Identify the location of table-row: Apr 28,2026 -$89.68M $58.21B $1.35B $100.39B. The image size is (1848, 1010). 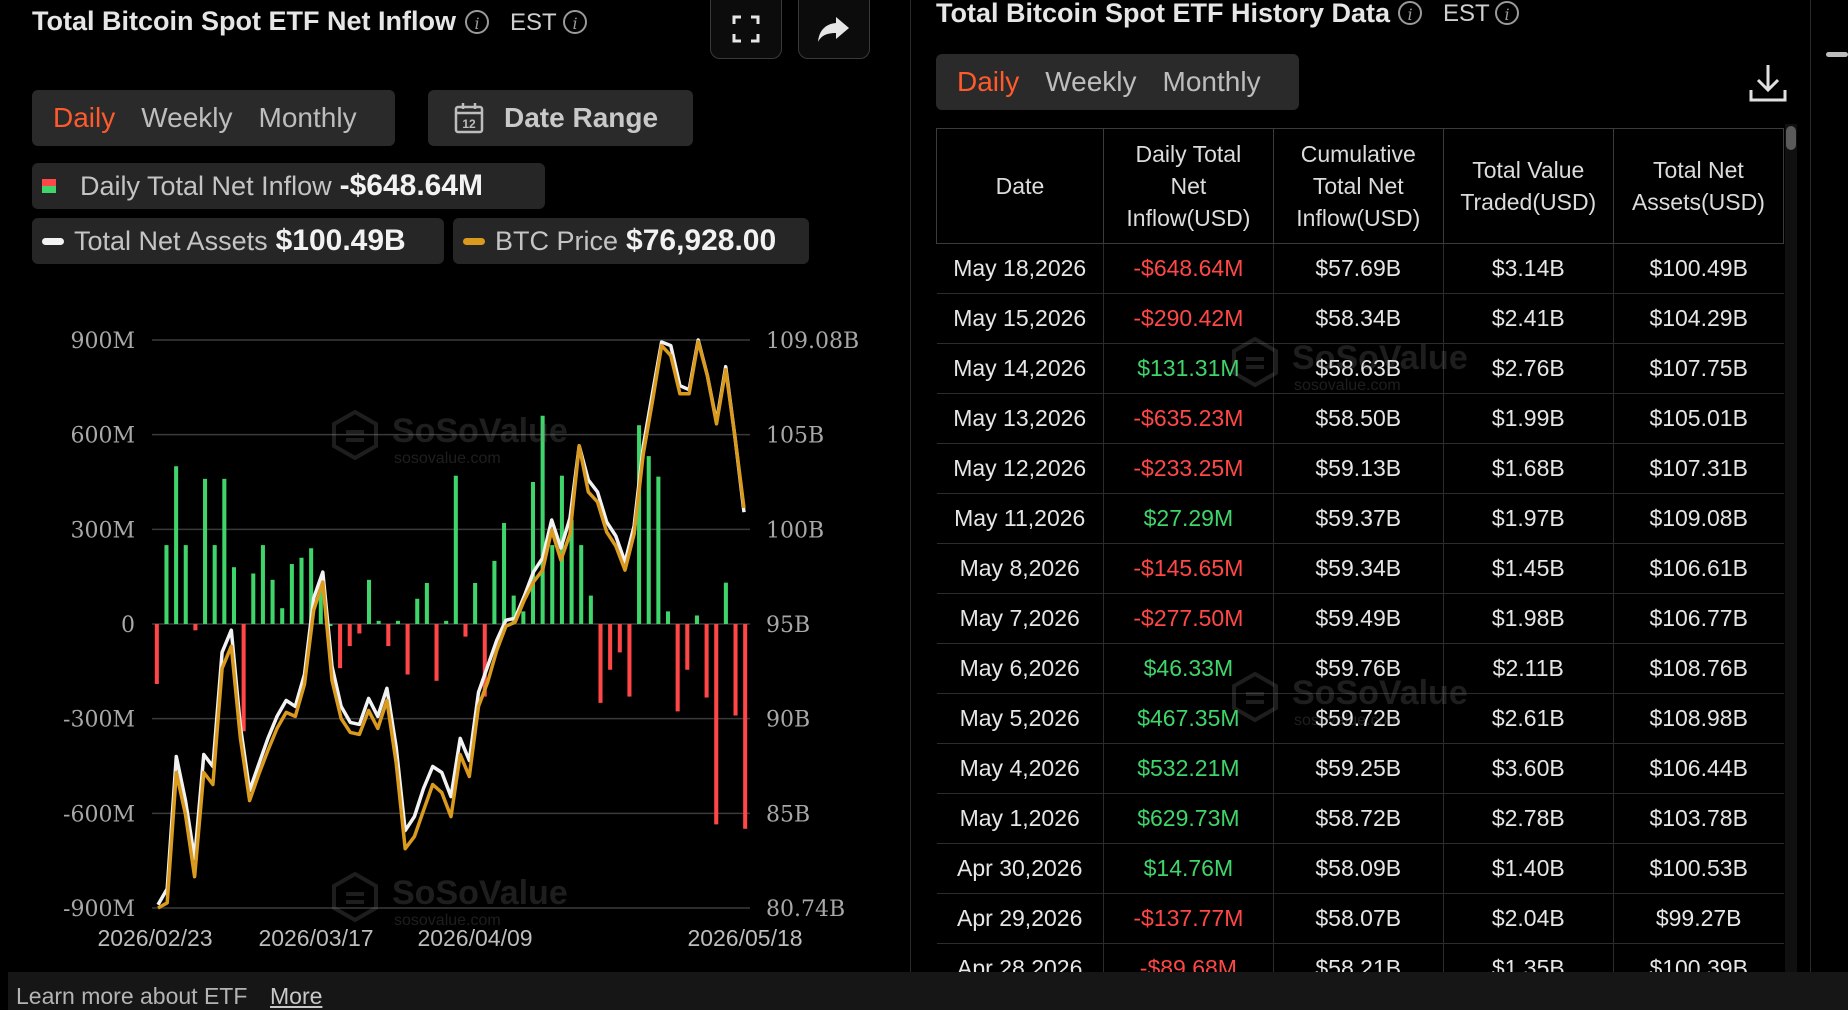
(1360, 957).